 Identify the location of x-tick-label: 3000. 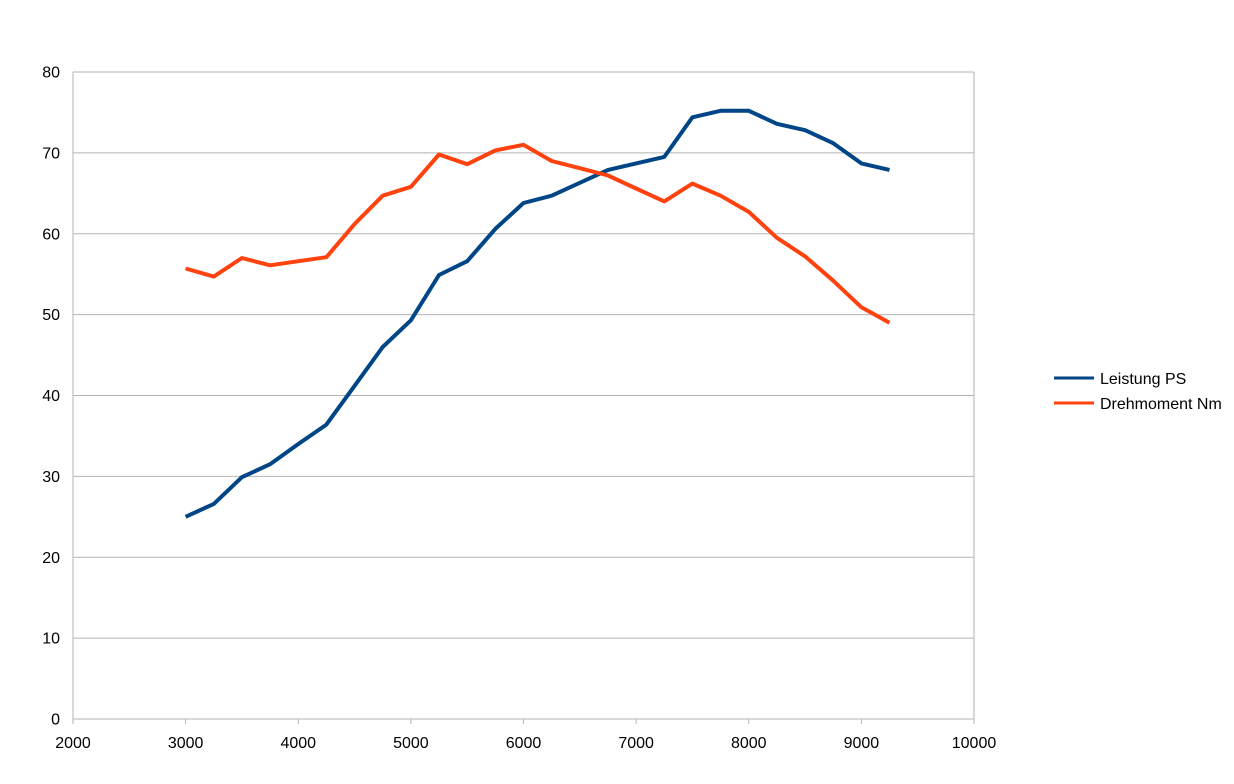
(186, 743).